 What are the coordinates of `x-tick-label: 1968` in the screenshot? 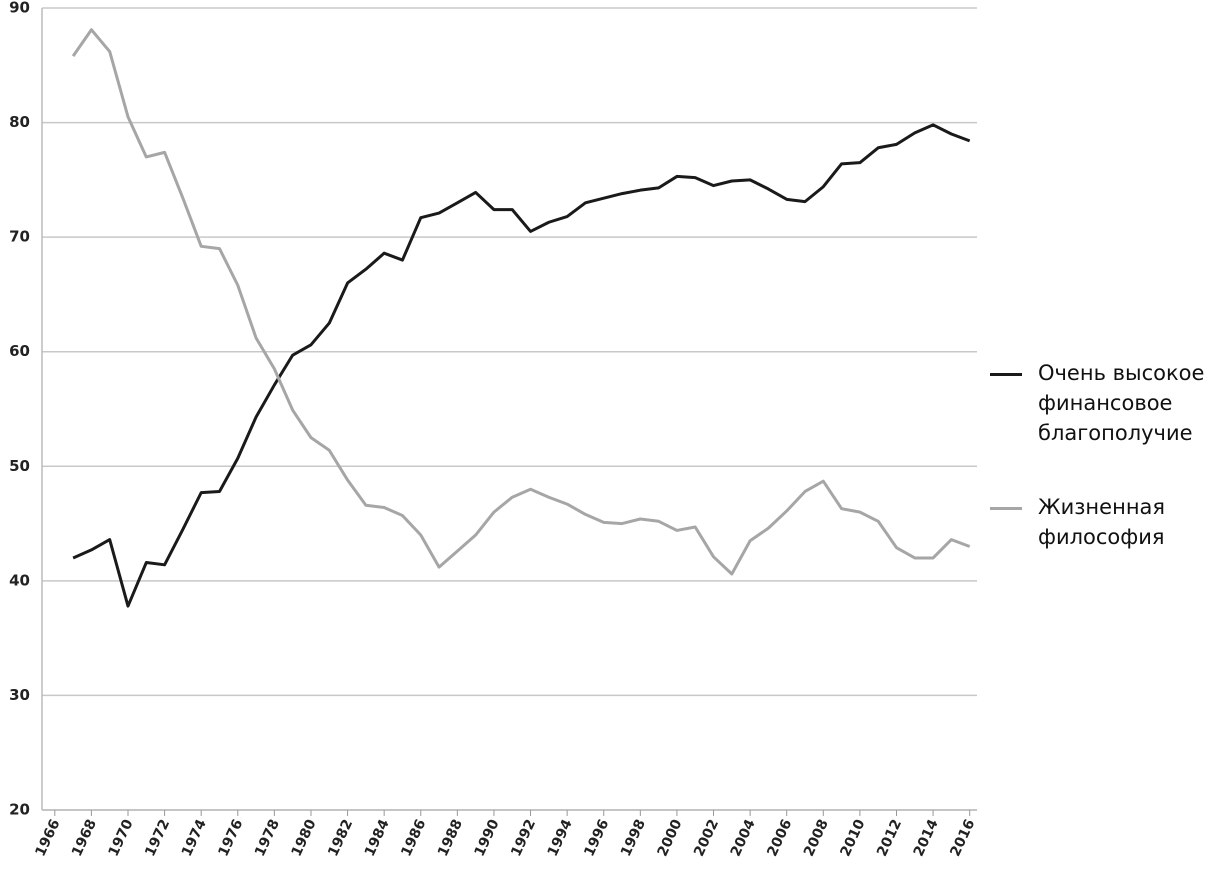 It's located at (84, 838).